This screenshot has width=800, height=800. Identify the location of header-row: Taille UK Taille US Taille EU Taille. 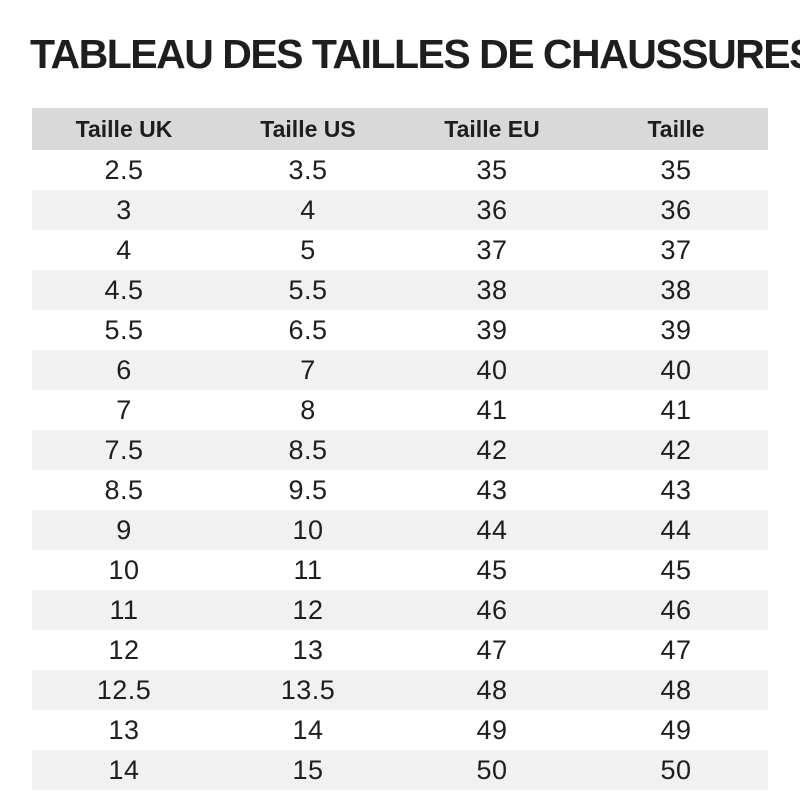
(400, 129).